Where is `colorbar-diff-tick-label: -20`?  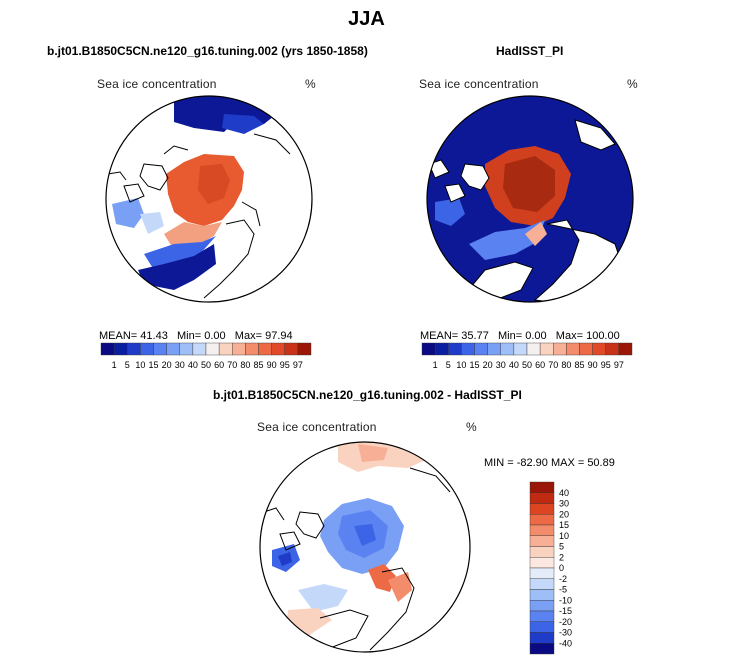
colorbar-diff-tick-label: -20 is located at coordinates (565, 622).